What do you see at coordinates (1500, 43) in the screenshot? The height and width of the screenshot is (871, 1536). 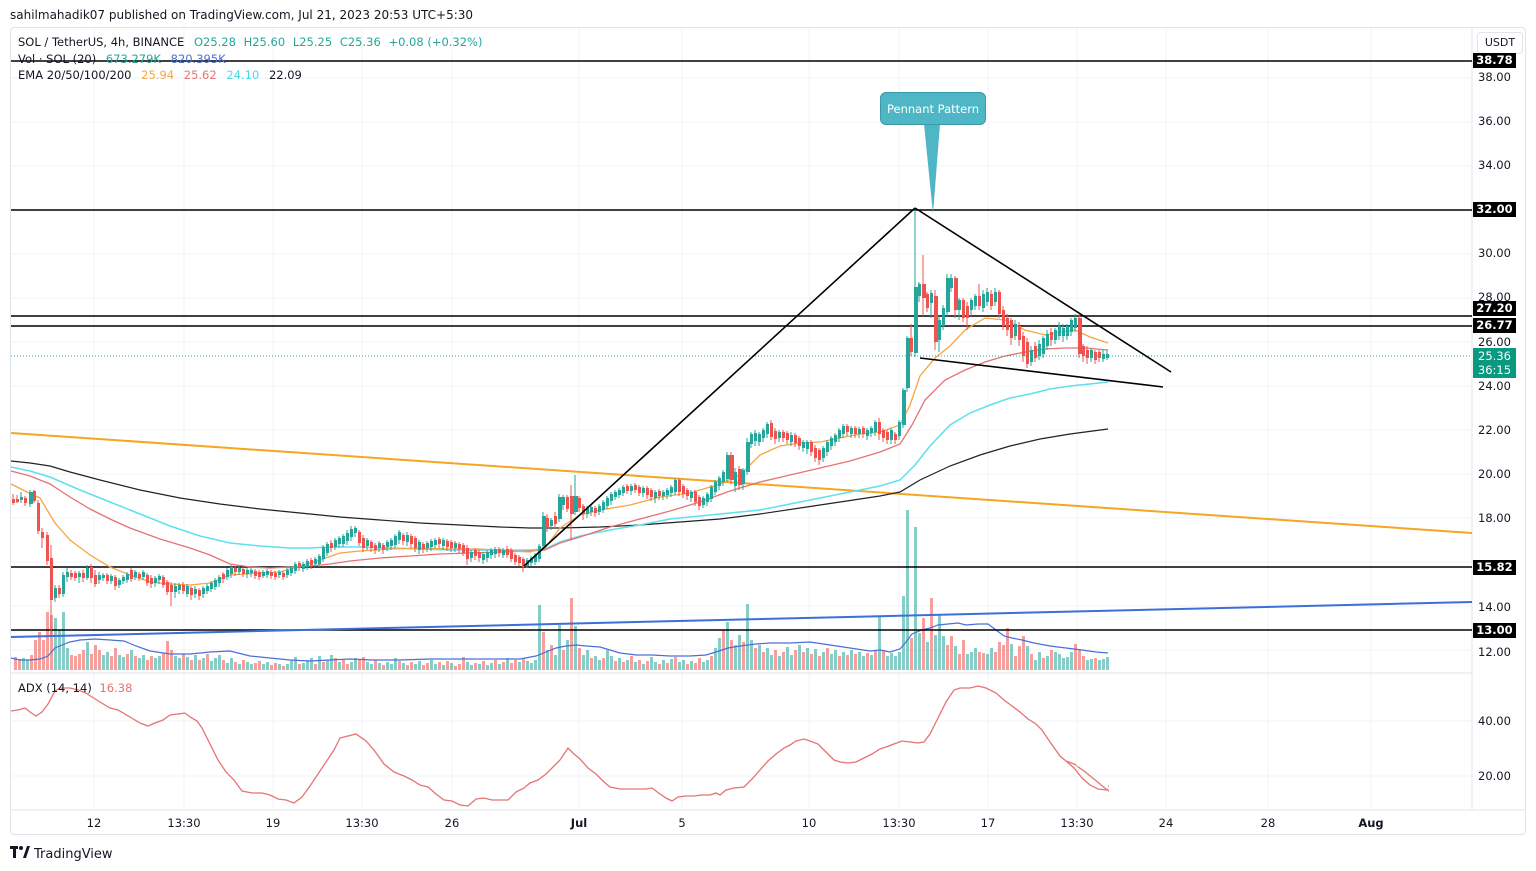 I see `currency-button: USDT` at bounding box center [1500, 43].